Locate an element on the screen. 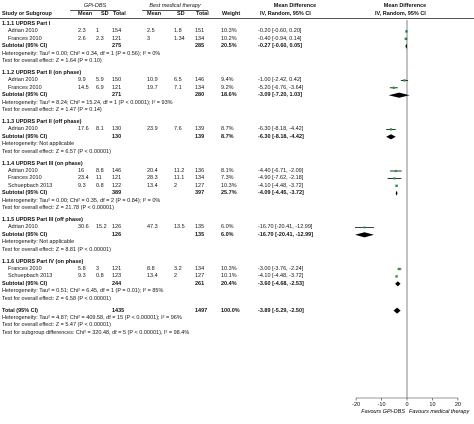 The width and height of the screenshot is (474, 424). total-weight: 100.0% is located at coordinates (230, 310).